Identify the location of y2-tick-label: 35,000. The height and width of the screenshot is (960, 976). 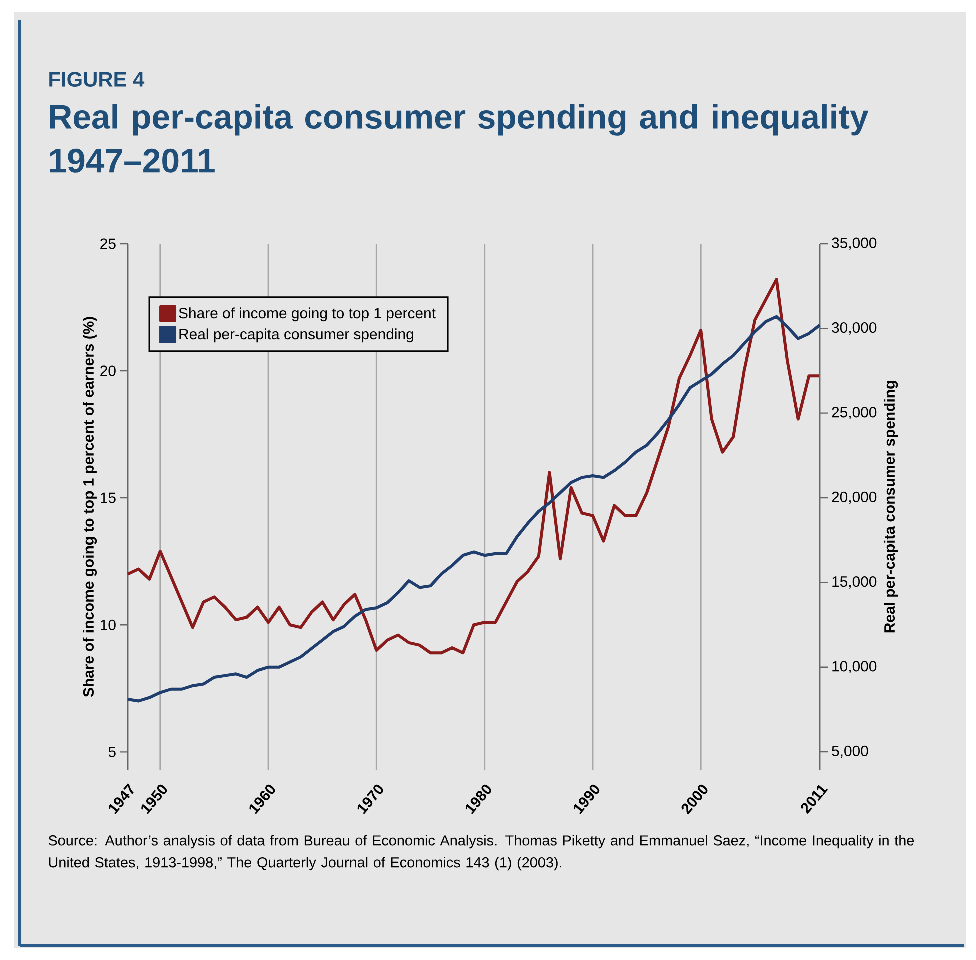
(854, 244).